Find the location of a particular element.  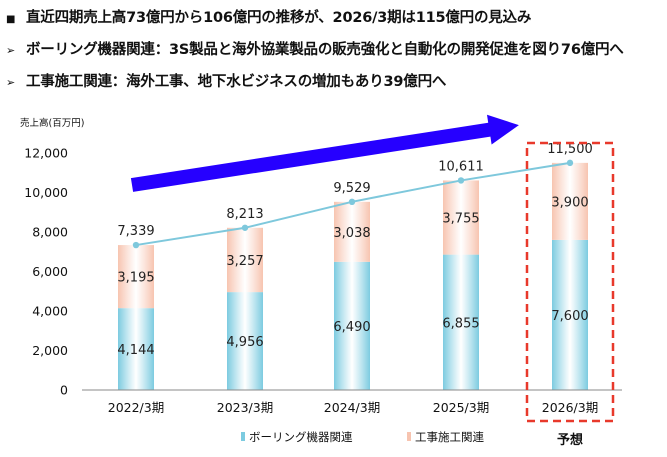

y-axis: 0 2,000 4,000 6,000 8,000 10,000 12,000 is located at coordinates (46, 272).